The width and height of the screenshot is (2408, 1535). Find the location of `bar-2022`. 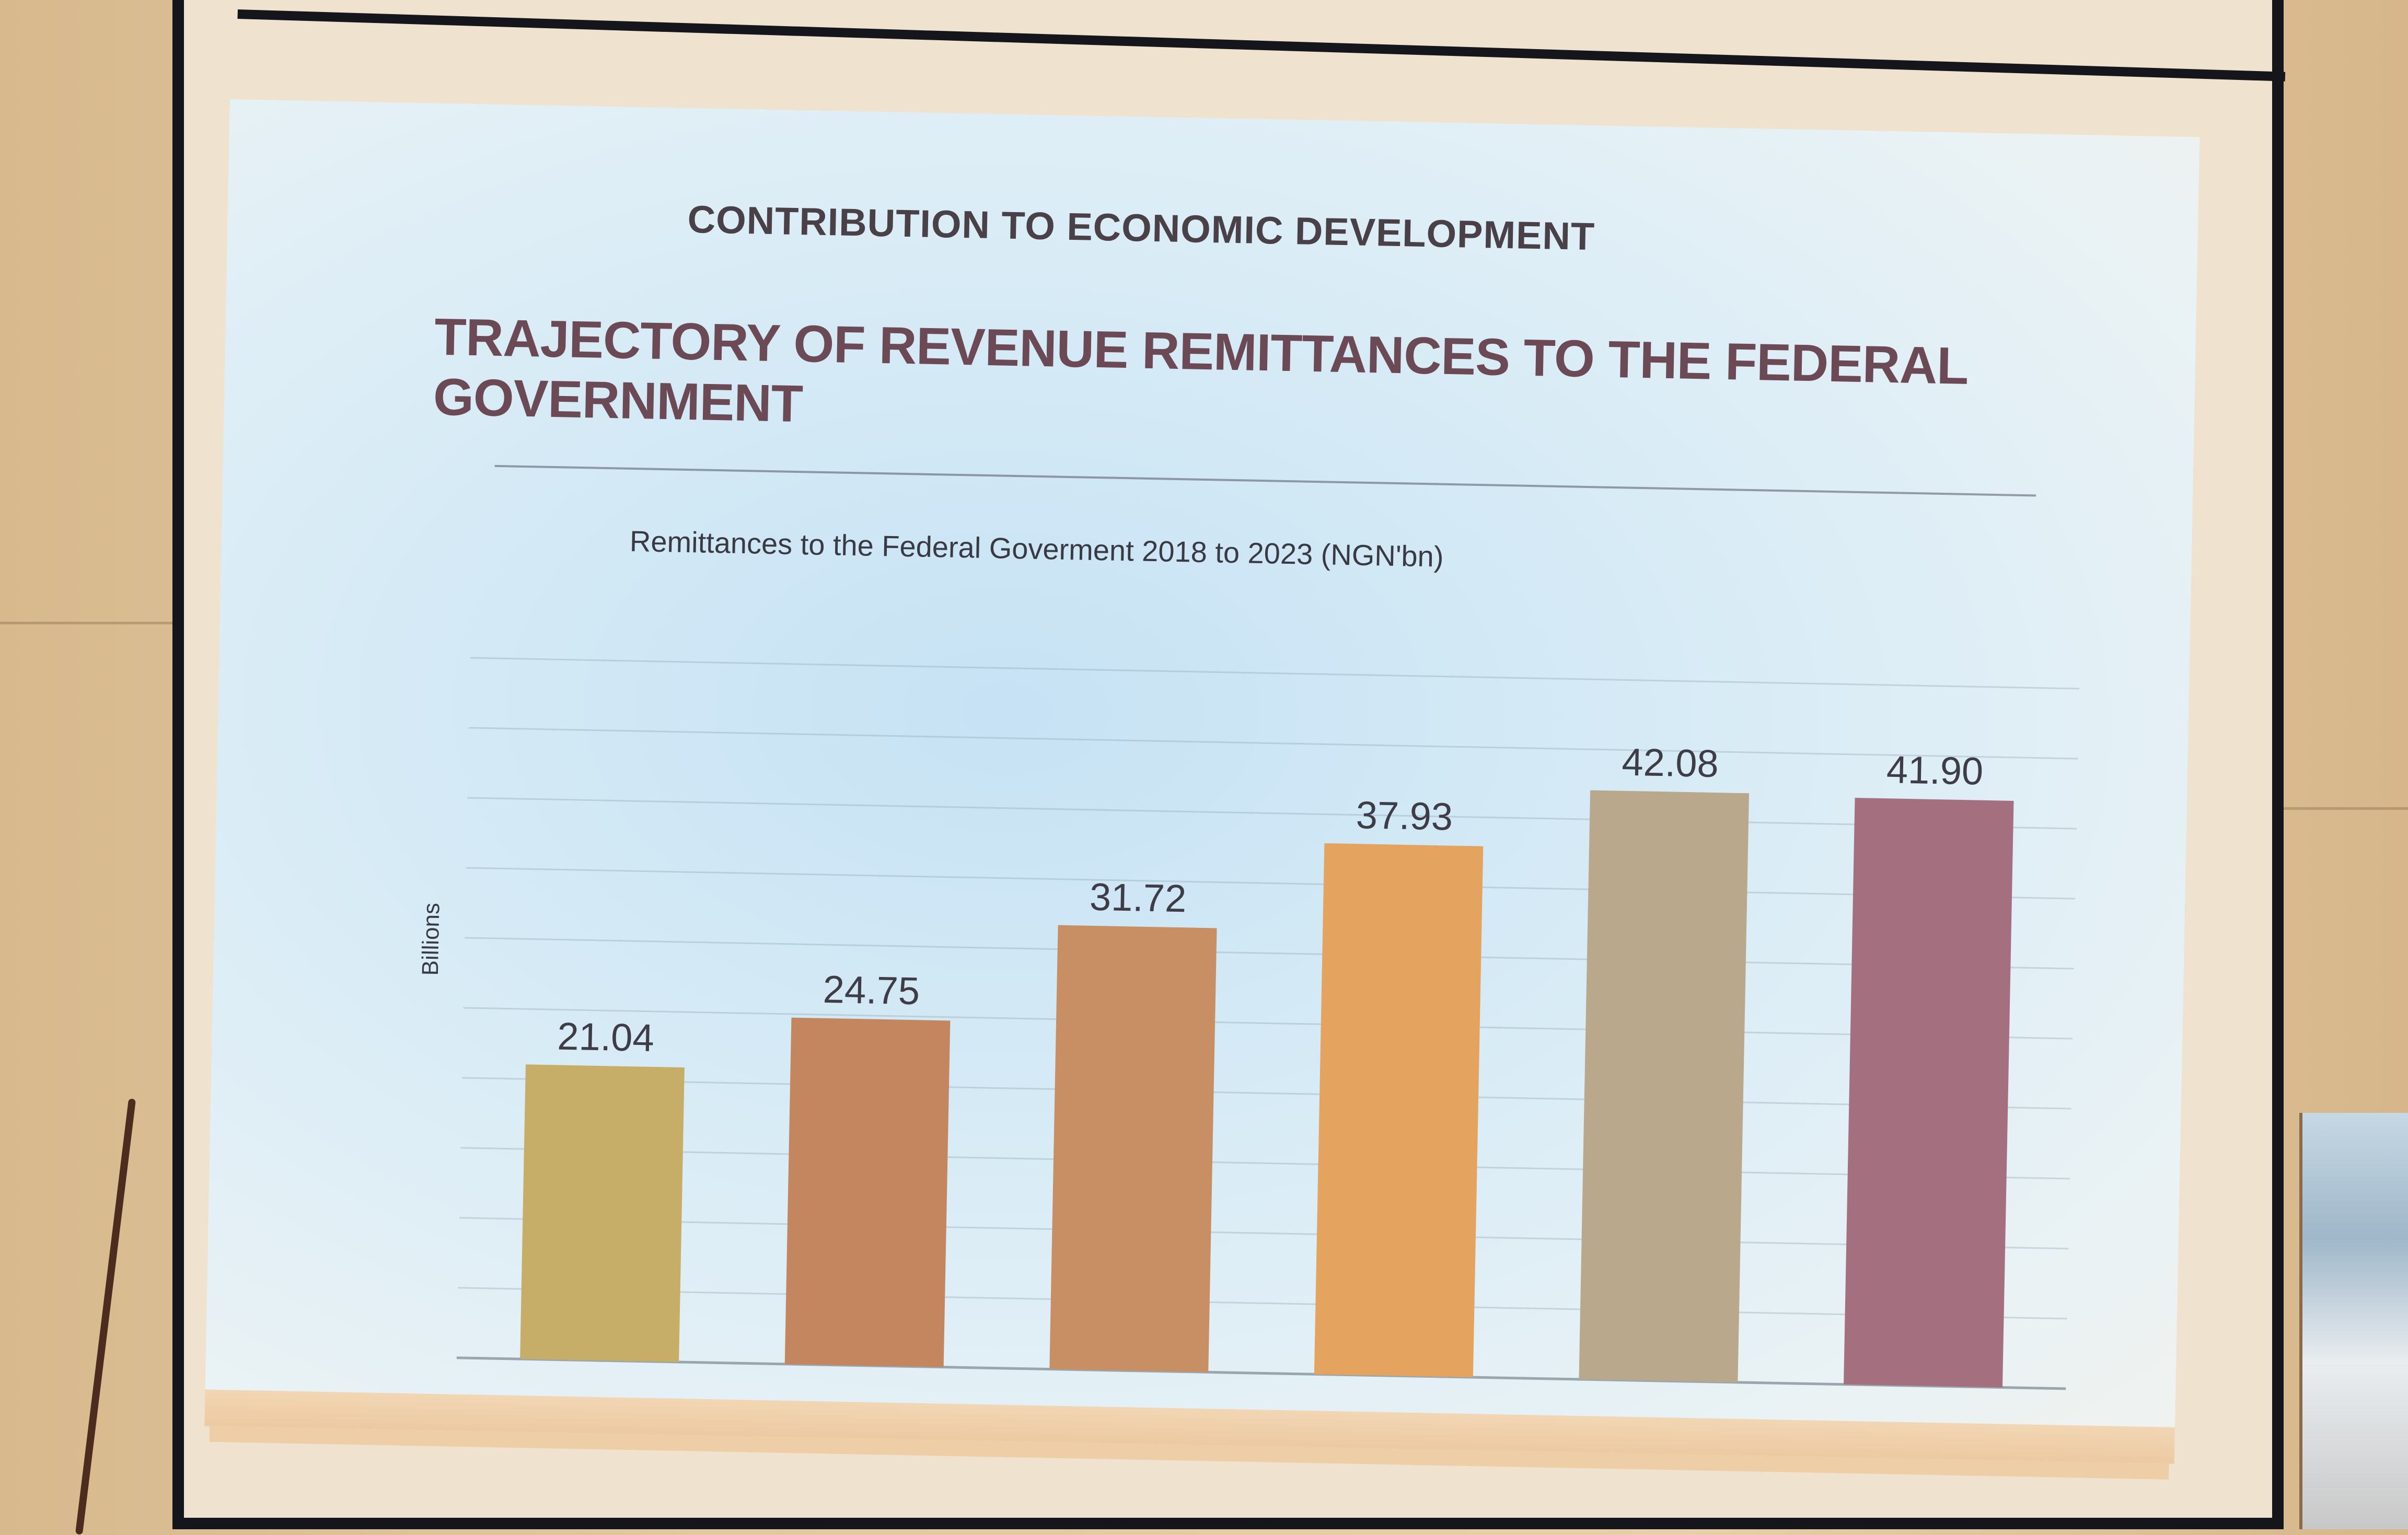

bar-2022 is located at coordinates (1664, 1086).